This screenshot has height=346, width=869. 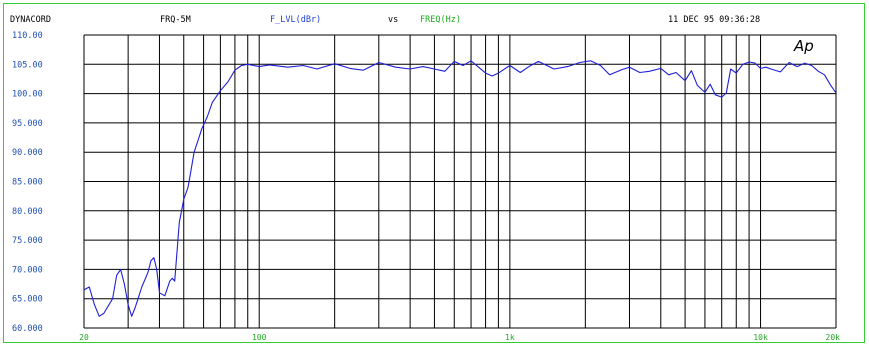 I want to click on brand-label: DYNACORD, so click(x=30, y=20).